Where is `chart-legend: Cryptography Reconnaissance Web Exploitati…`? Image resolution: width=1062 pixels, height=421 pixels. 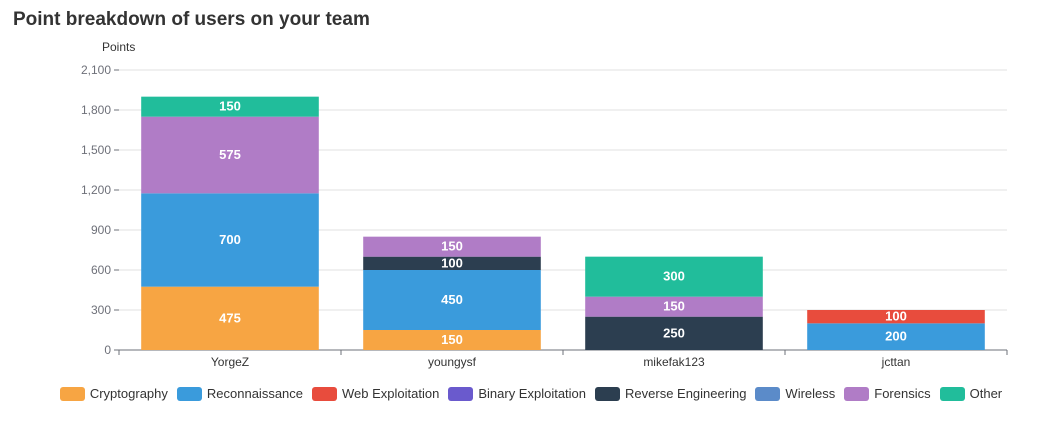
chart-legend: Cryptography Reconnaissance Web Exploitati… is located at coordinates (531, 393).